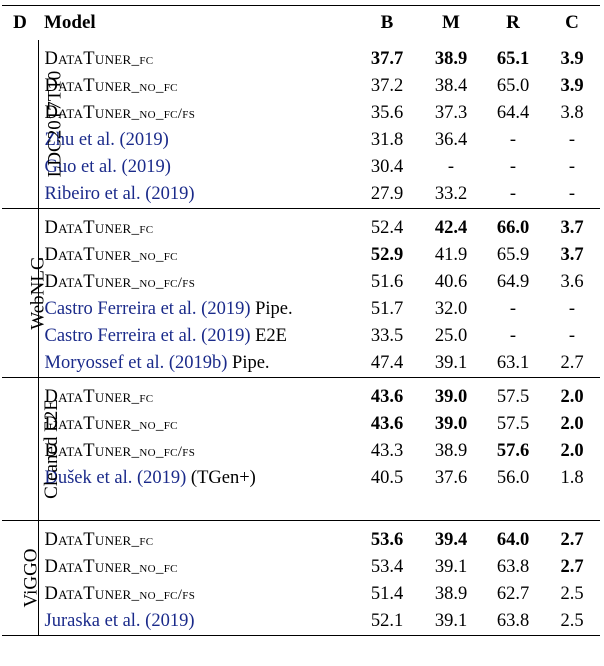 This screenshot has height=666, width=604. I want to click on citation-link: Moryossef et al. (2019b), so click(136, 362).